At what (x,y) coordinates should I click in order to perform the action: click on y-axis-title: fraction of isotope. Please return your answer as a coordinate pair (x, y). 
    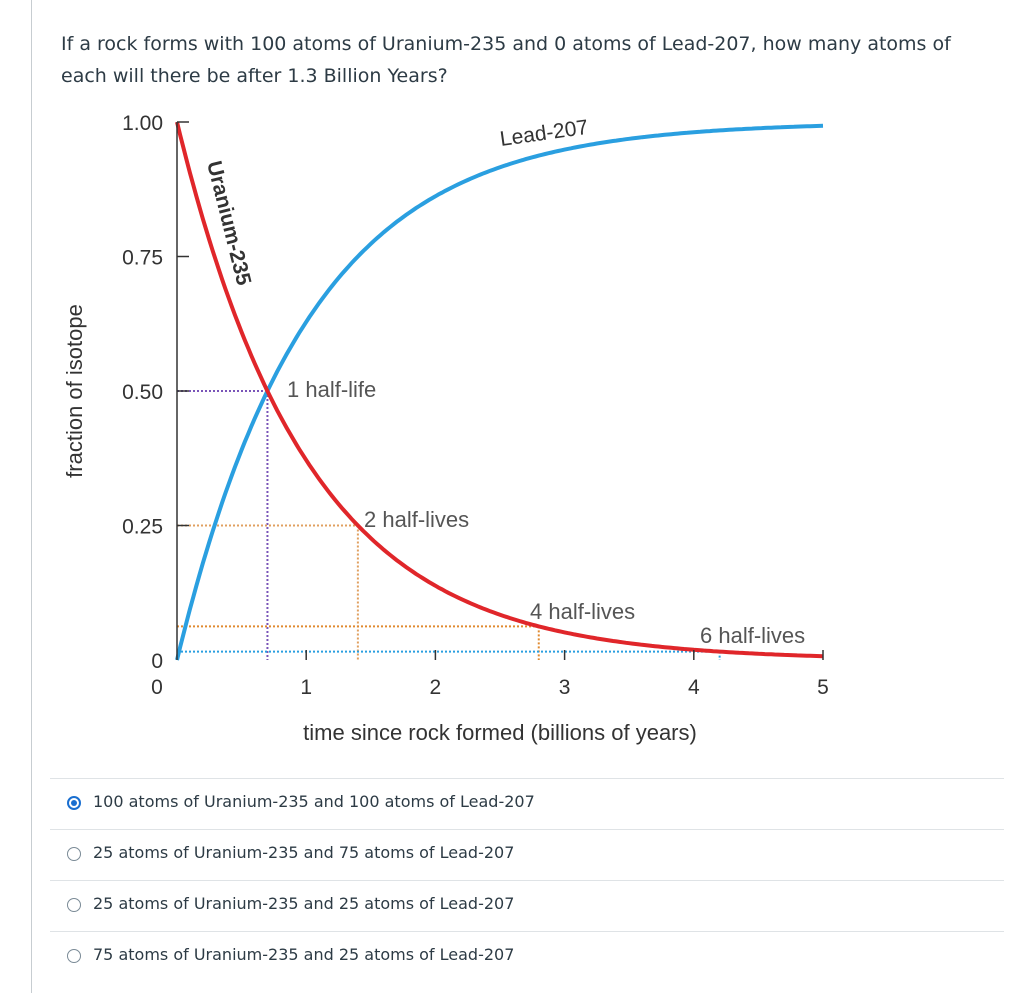
    Looking at the image, I should click on (74, 391).